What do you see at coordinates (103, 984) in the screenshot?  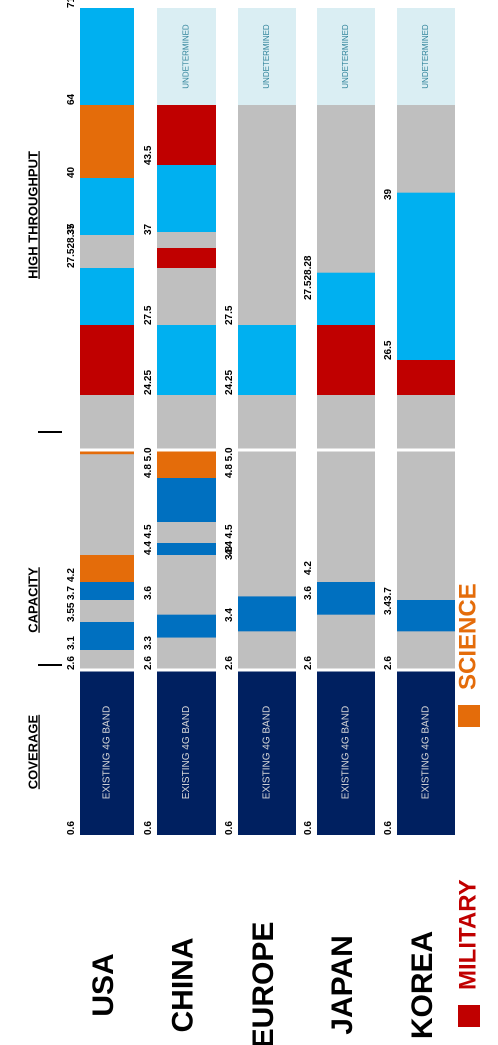 I see `country-label-usa: USA` at bounding box center [103, 984].